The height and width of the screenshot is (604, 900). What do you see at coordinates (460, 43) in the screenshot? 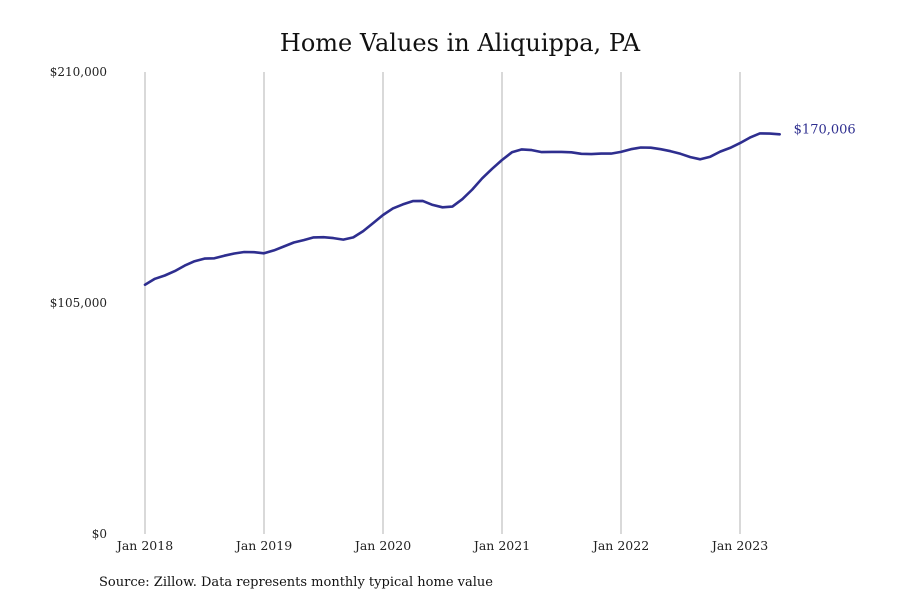
I see `chart-title: Home Values in Aliquippa, PA` at bounding box center [460, 43].